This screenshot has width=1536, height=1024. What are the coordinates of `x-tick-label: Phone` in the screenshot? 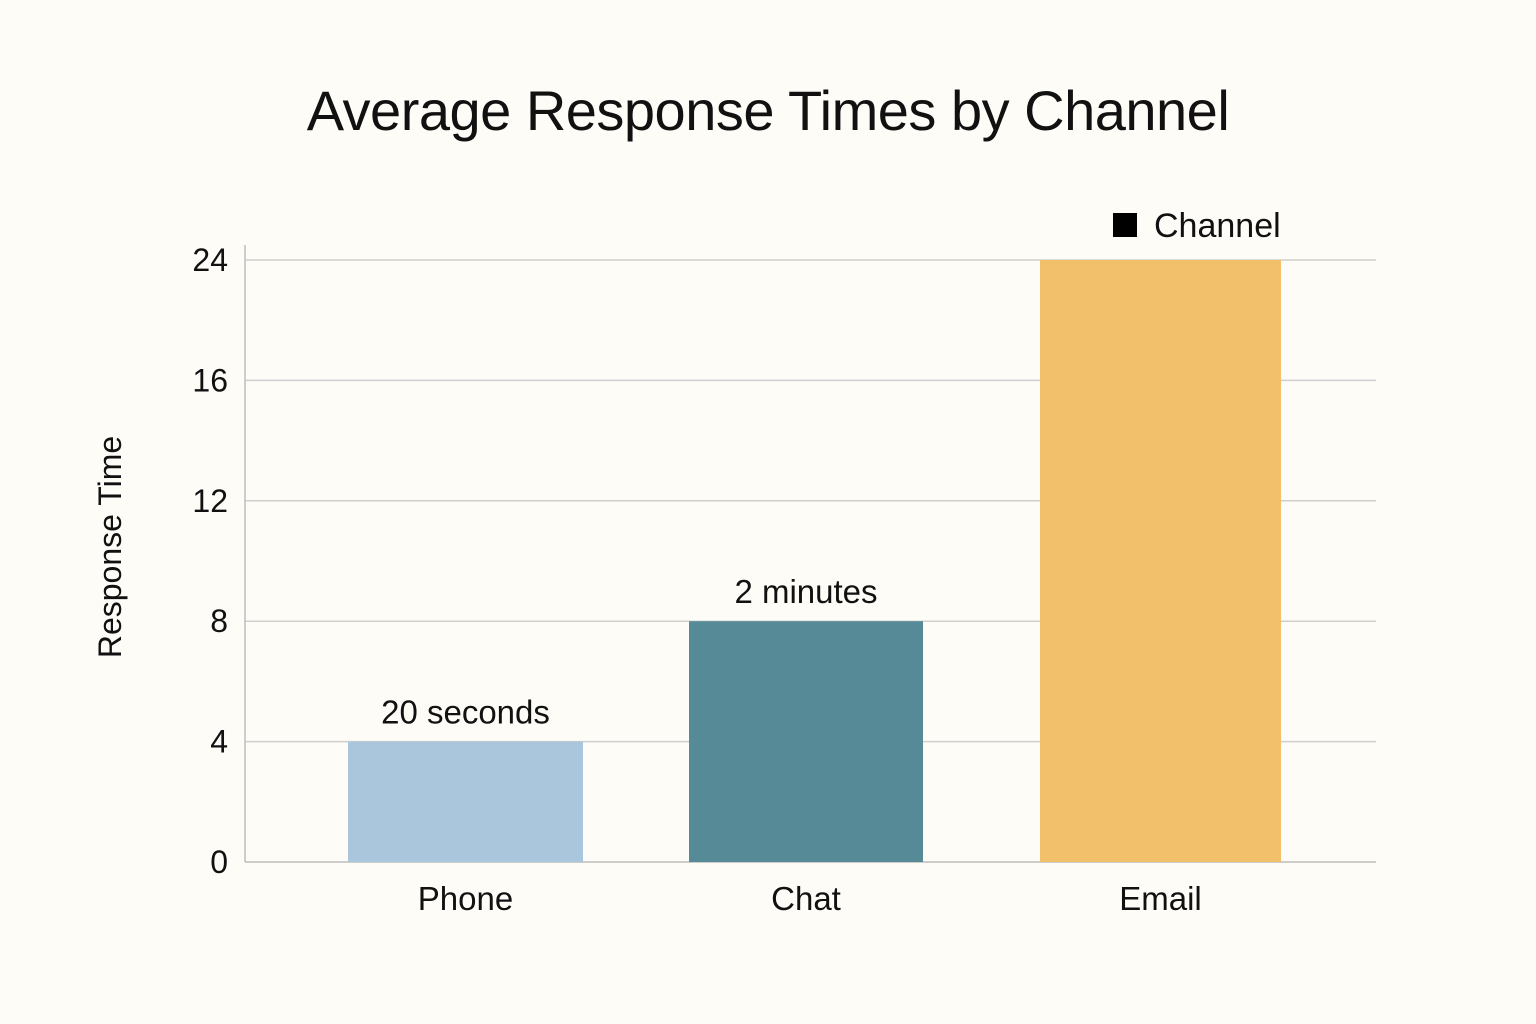 It's located at (465, 898).